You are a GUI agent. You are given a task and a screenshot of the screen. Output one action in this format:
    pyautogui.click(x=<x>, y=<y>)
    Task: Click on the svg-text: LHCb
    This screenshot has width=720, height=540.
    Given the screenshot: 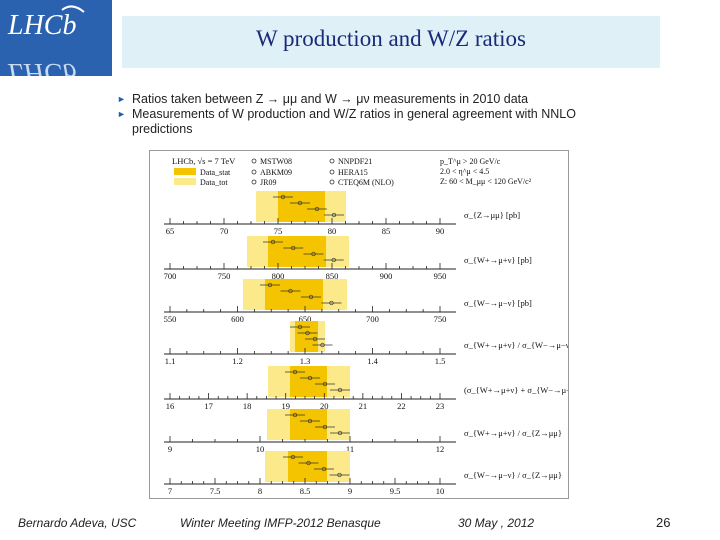 What is the action you would take?
    pyautogui.click(x=41, y=66)
    